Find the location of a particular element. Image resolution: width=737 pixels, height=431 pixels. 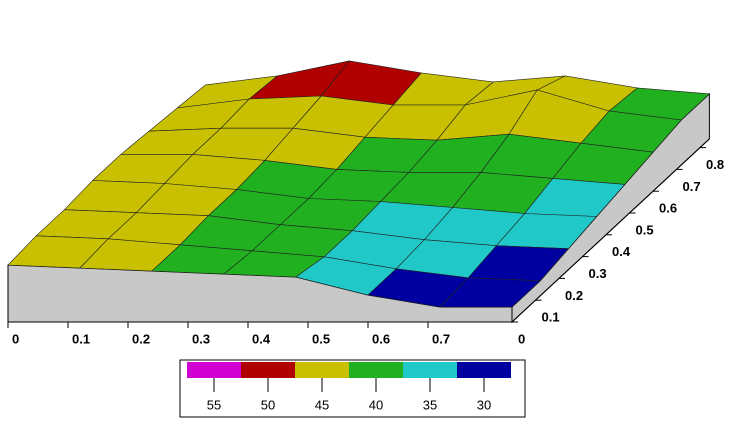

y-tick-label: 0 is located at coordinates (521, 338).